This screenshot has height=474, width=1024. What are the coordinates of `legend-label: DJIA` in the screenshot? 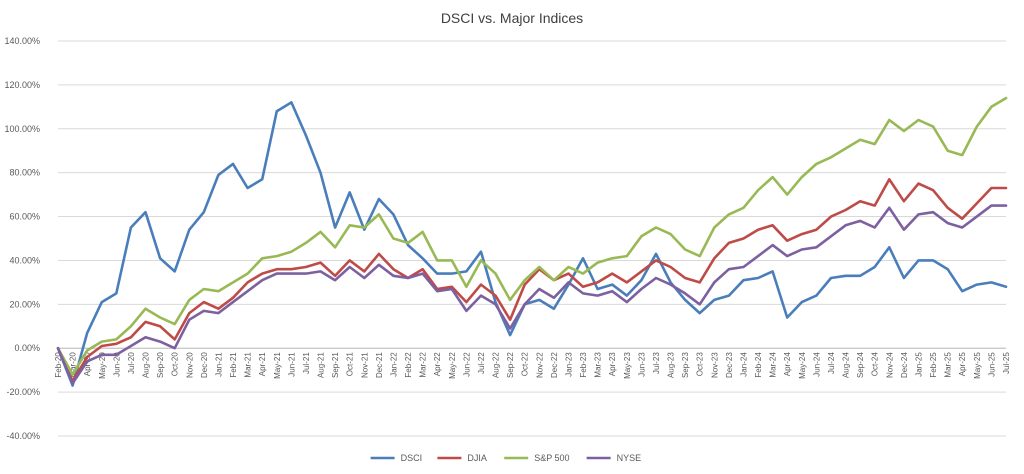 It's located at (477, 458).